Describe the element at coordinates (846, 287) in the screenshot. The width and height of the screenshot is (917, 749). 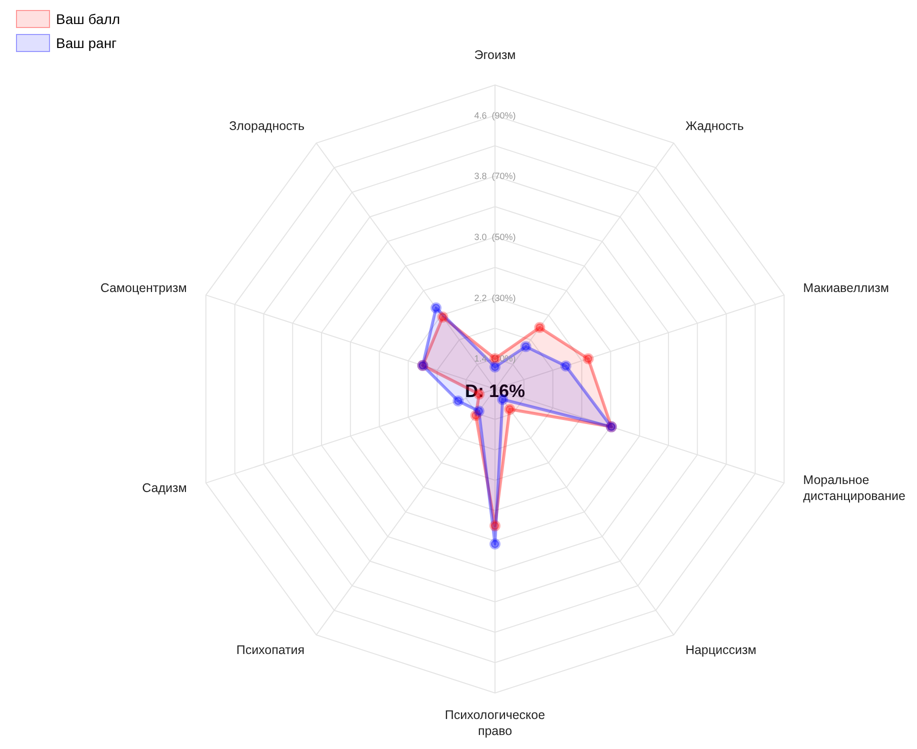
I see `spoke-label: Макиавеллизм` at that location.